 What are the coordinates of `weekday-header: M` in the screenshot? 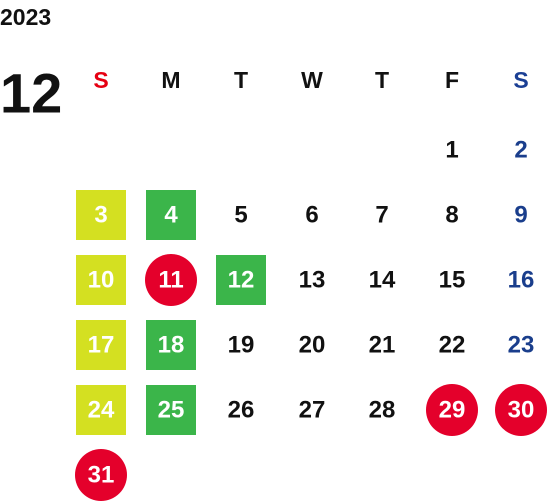 It's located at (170, 80).